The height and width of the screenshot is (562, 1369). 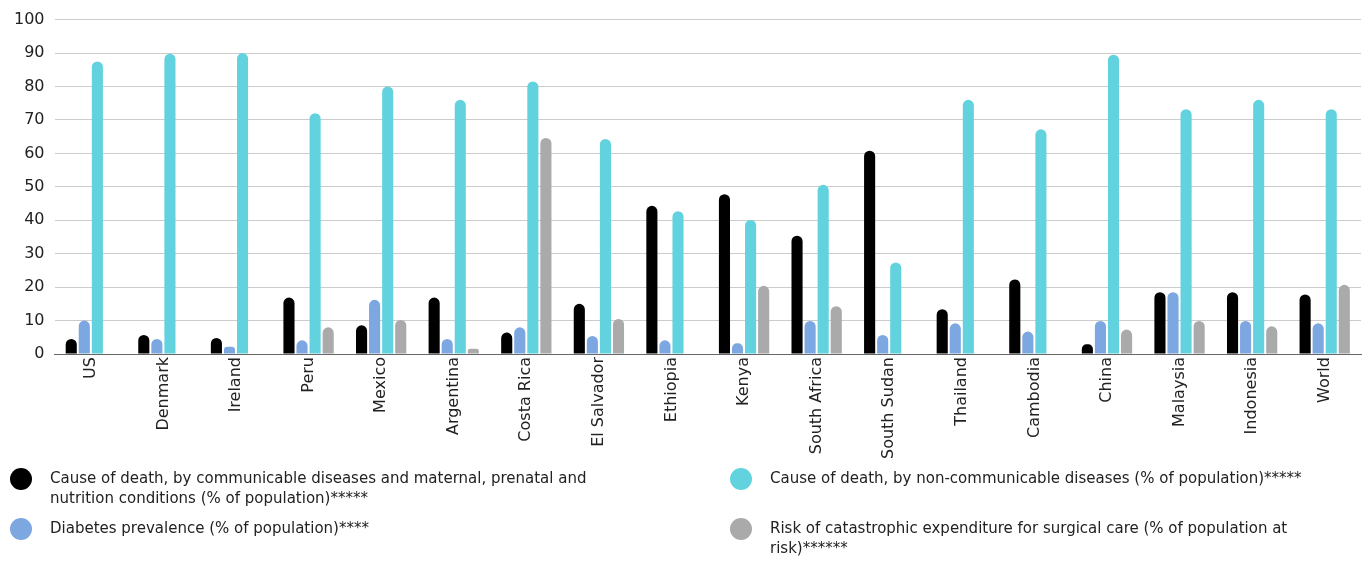 What do you see at coordinates (1029, 538) in the screenshot?
I see `legend-label: Risk of catastrophic expenditure for surgical care (% of population at risk)******` at bounding box center [1029, 538].